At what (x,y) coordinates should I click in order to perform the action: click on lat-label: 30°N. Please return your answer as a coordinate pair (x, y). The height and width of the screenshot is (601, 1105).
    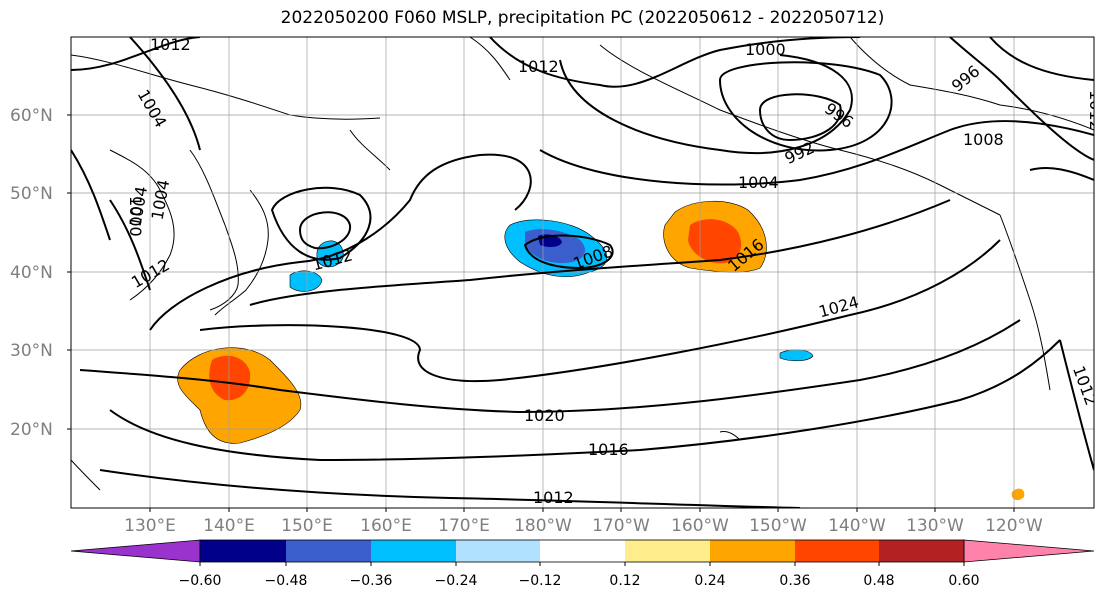
    Looking at the image, I should click on (31, 351).